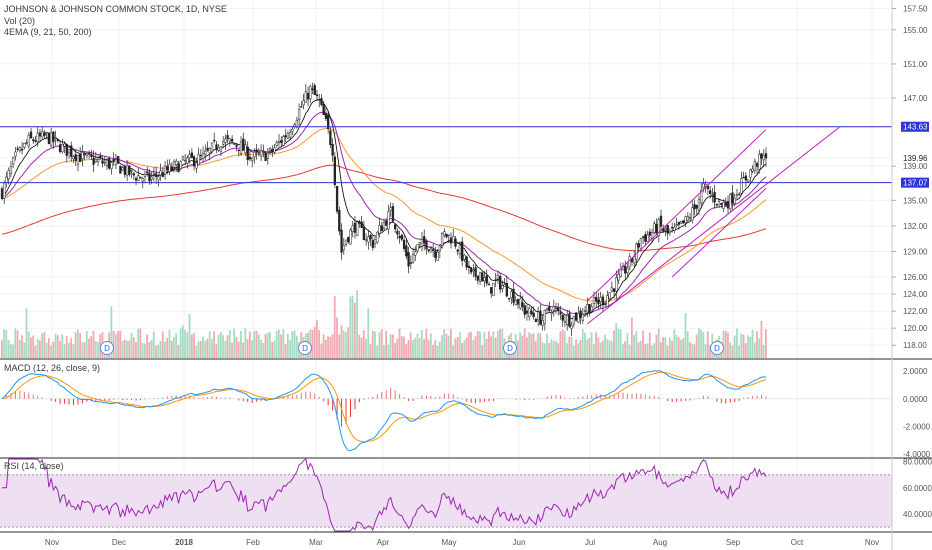  What do you see at coordinates (915, 158) in the screenshot?
I see `last-price-label: 139.96` at bounding box center [915, 158].